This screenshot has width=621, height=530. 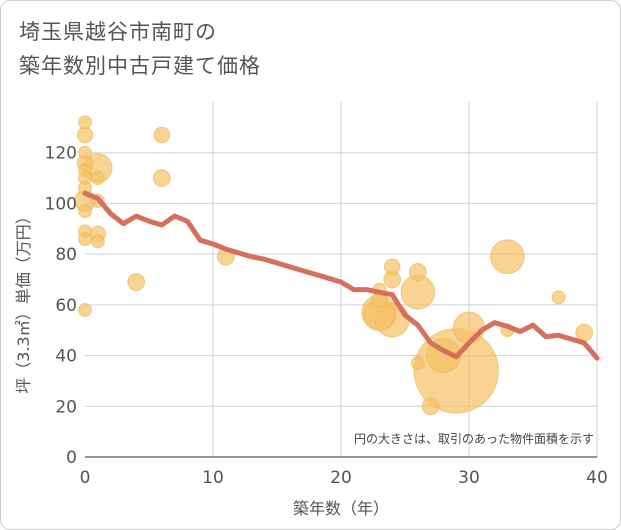 I want to click on y-tick-label: 20, so click(x=66, y=407).